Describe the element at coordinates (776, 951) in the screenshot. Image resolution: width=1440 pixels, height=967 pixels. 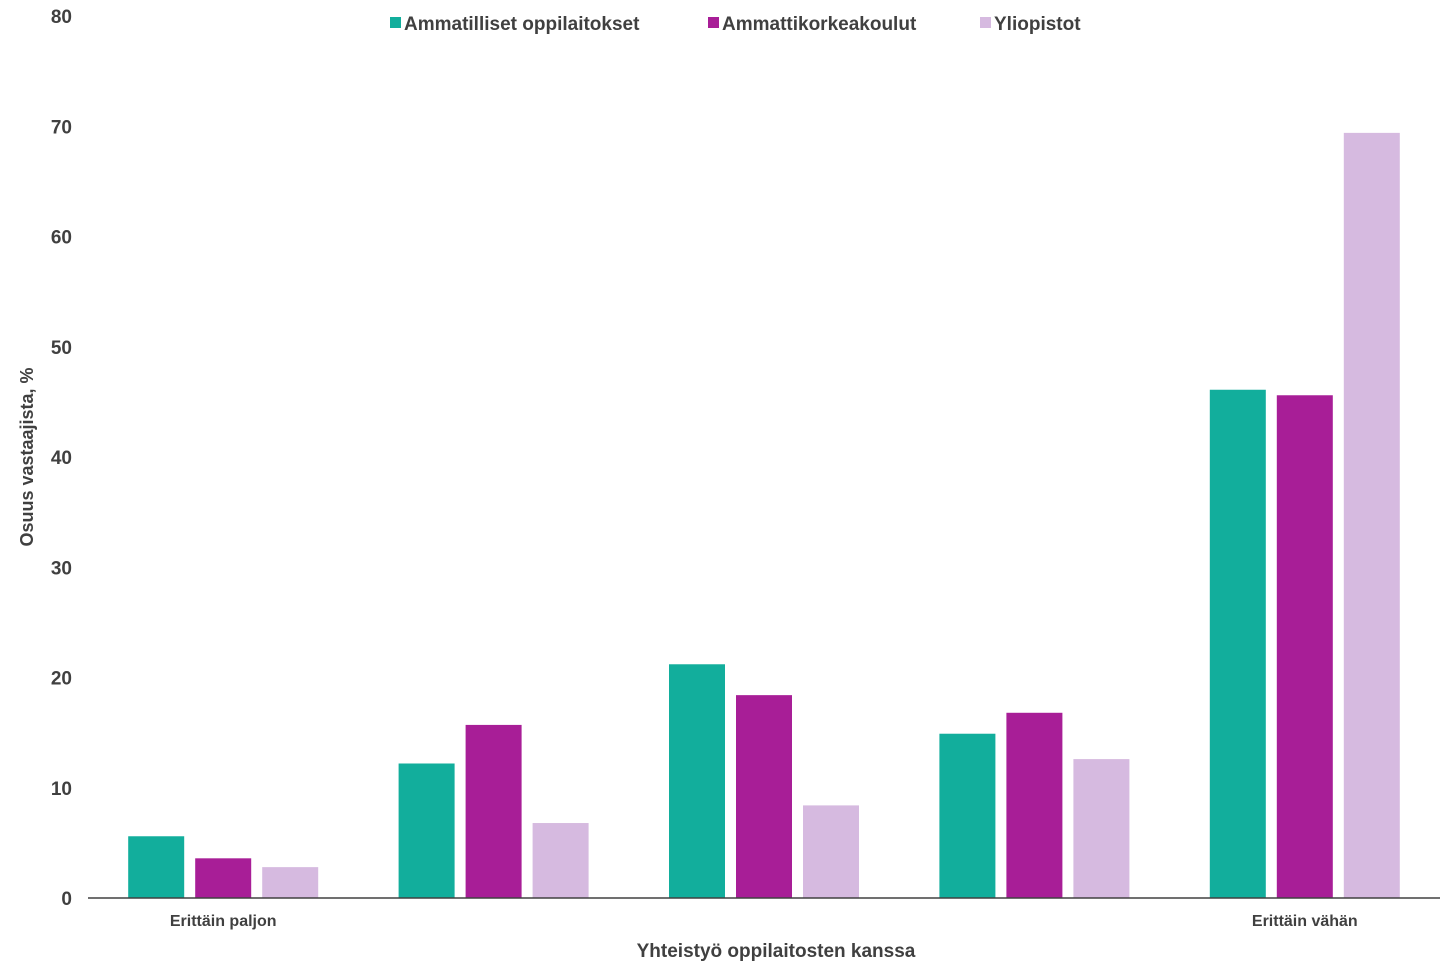
I see `x-axis-label: Yhteistyö oppilaitosten kanssa` at that location.